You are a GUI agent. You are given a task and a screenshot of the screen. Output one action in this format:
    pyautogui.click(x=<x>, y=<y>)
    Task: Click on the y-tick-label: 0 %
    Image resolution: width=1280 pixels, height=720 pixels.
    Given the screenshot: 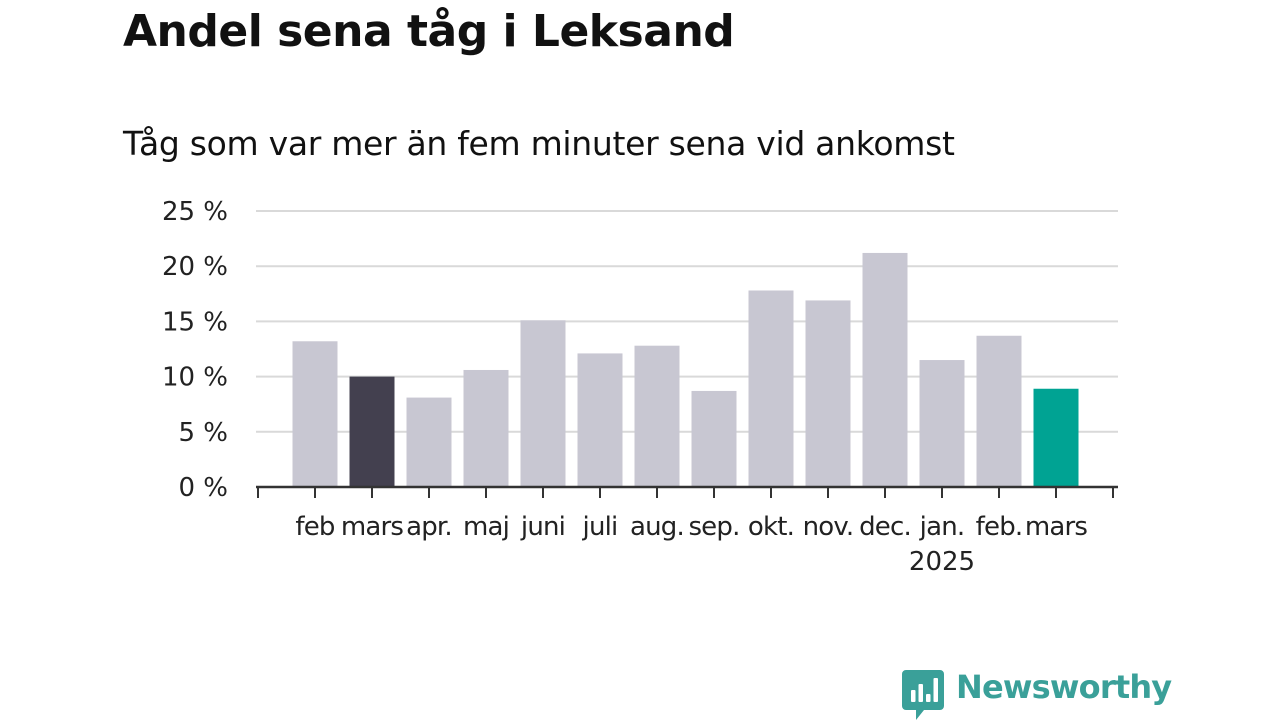 What is the action you would take?
    pyautogui.click(x=203, y=488)
    